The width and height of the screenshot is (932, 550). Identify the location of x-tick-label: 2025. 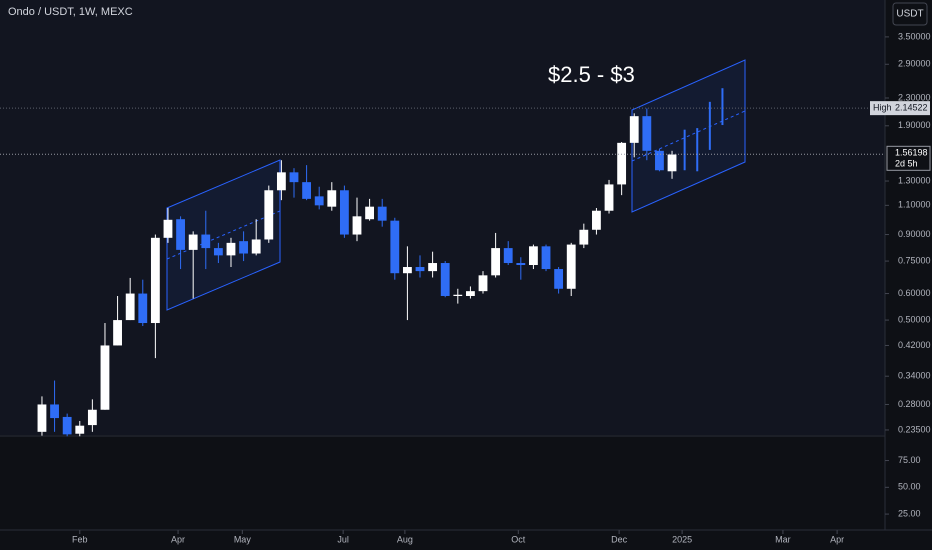
(682, 539).